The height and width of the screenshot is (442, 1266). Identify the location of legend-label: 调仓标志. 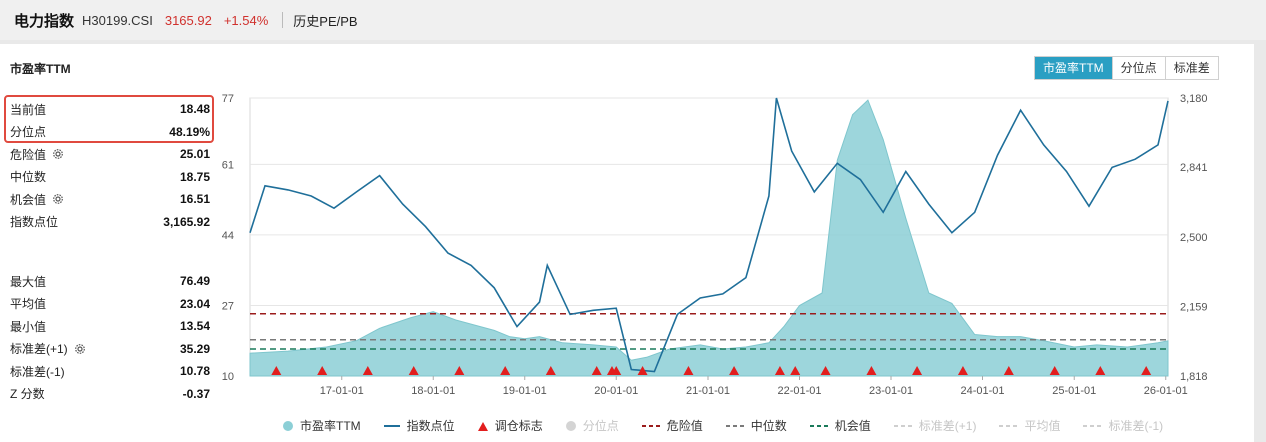
(518, 426).